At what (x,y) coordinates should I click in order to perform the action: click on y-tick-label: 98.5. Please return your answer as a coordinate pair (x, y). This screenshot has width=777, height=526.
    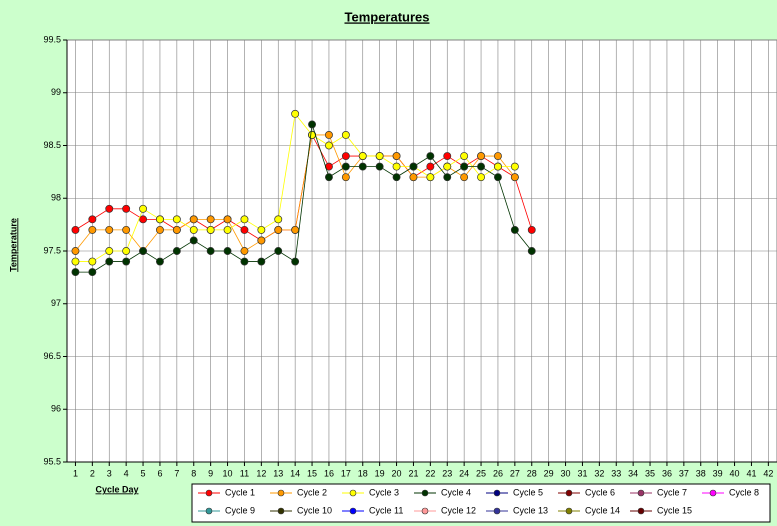
    Looking at the image, I should click on (52, 145).